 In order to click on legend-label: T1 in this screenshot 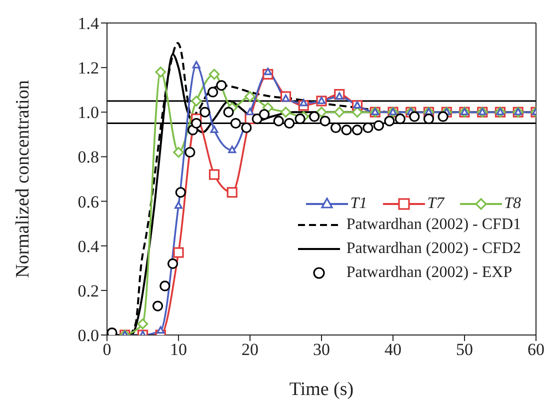, I will do `click(359, 203)`.